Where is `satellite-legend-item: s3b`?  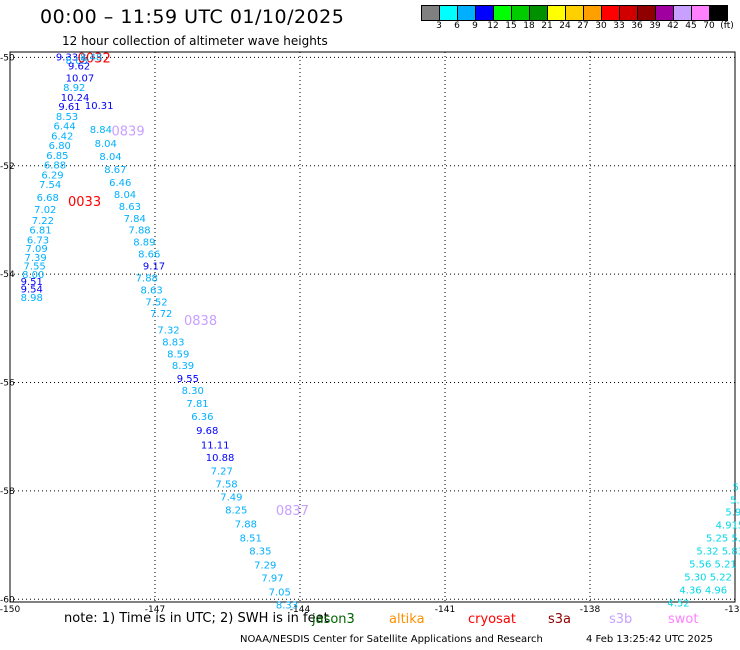
satellite-legend-item: s3b is located at coordinates (621, 619).